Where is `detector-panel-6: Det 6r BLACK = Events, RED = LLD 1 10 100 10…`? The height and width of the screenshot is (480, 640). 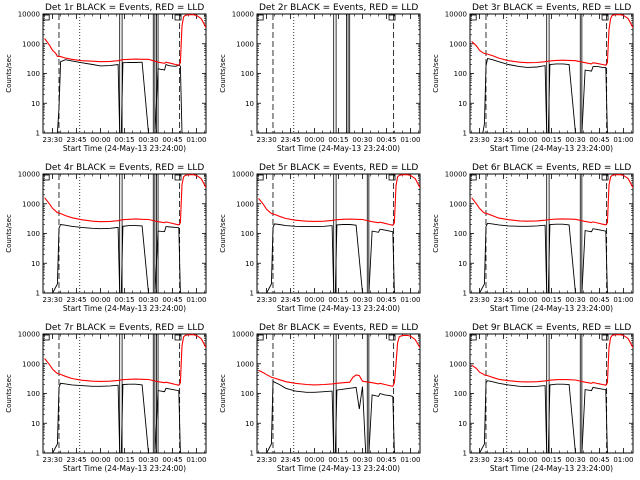 detector-panel-6: Det 6r BLACK = Events, RED = LLD 1 10 100 10… is located at coordinates (533, 238).